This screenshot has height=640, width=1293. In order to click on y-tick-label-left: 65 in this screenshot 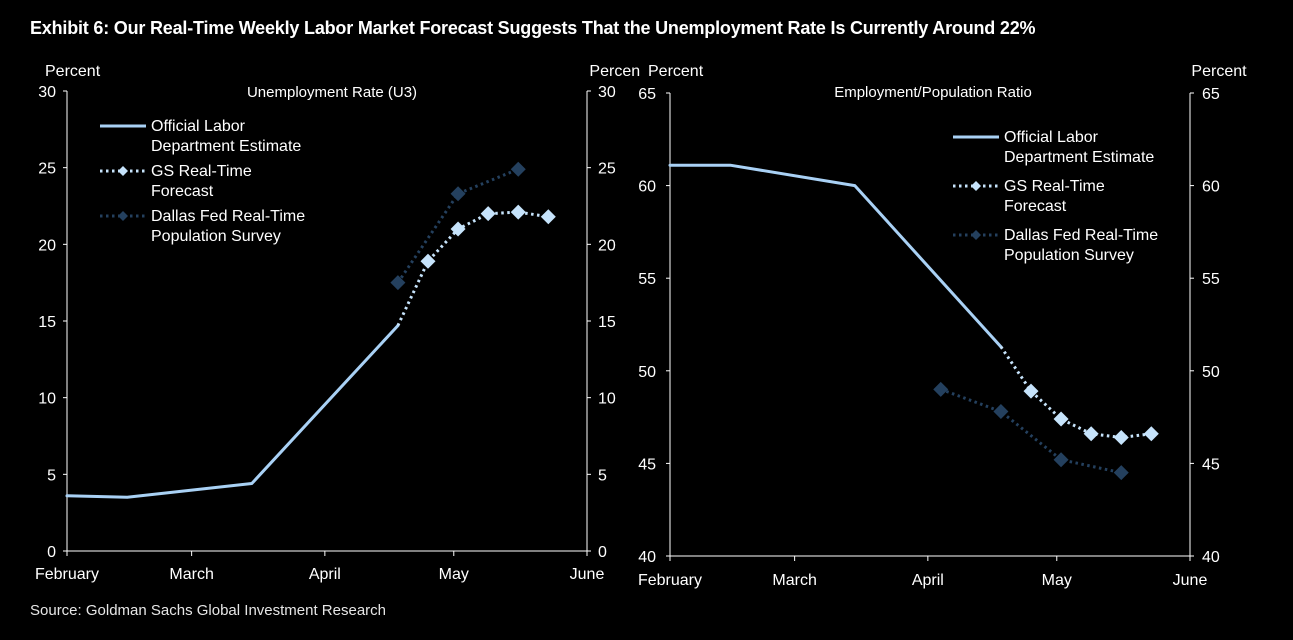, I will do `click(647, 94)`.